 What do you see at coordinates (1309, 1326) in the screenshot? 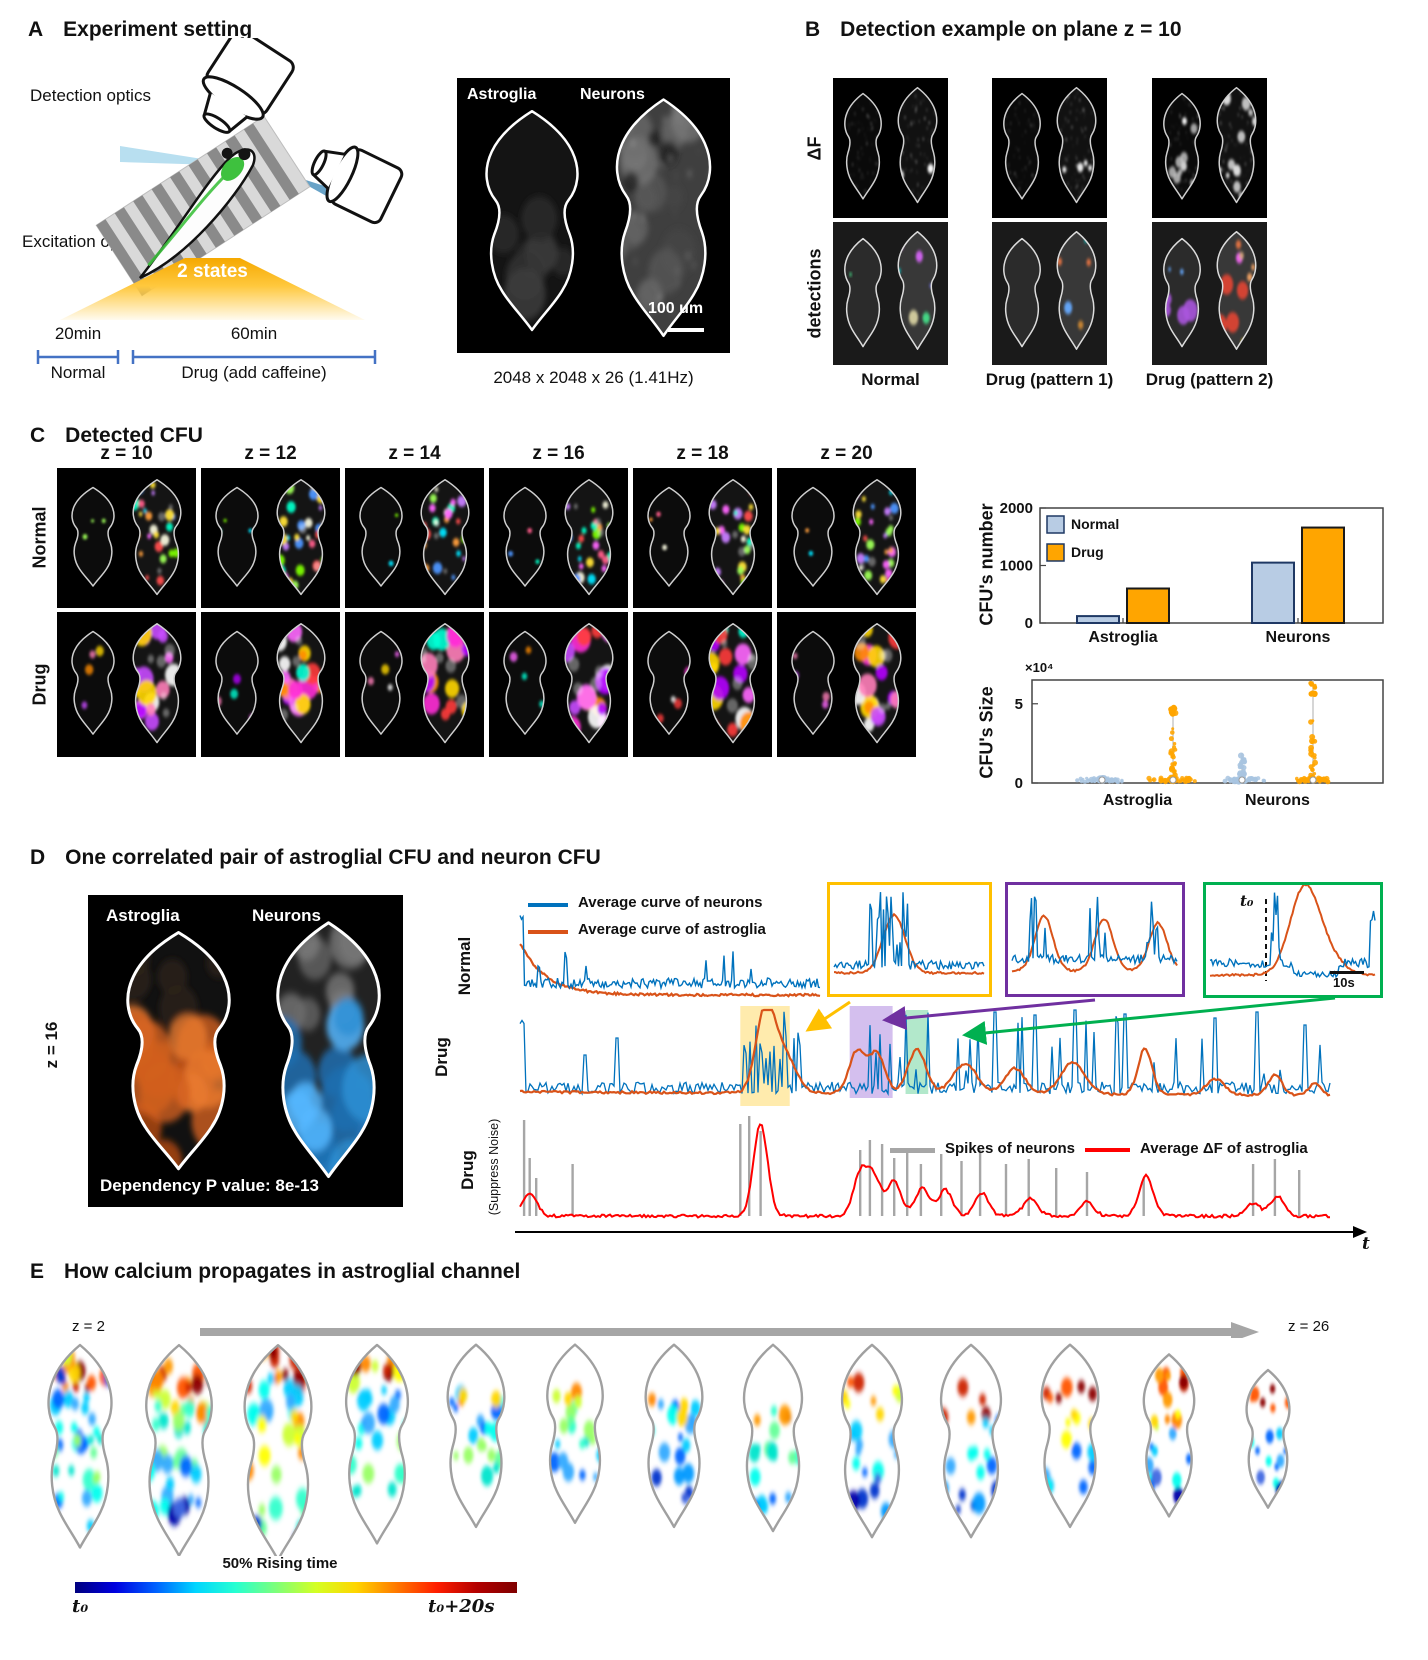
I see `z-end-label: z = 26` at bounding box center [1309, 1326].